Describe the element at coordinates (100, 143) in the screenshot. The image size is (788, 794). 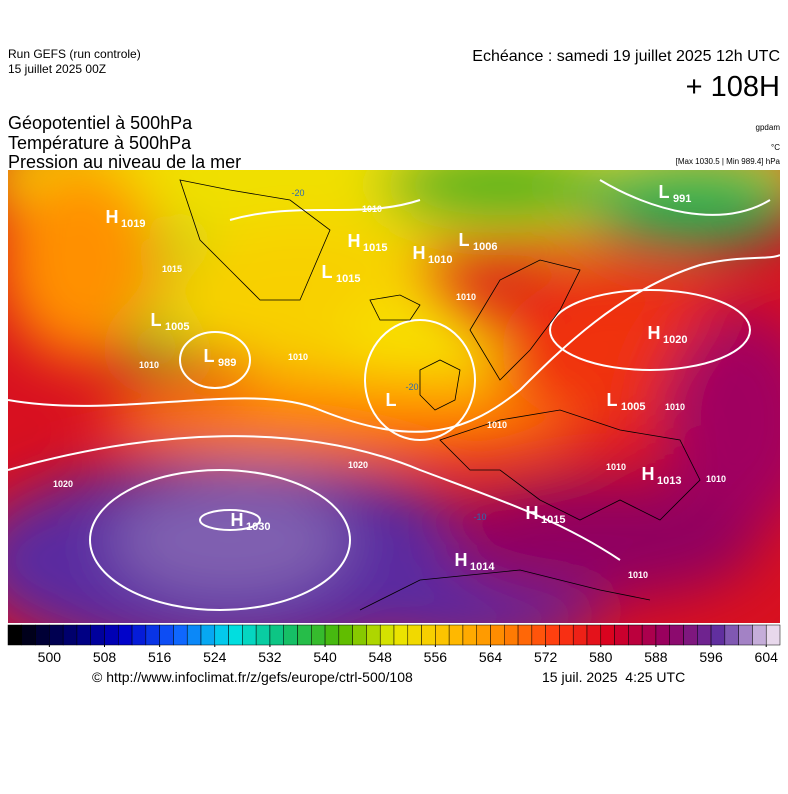
I see `field: Température à 500hPa` at that location.